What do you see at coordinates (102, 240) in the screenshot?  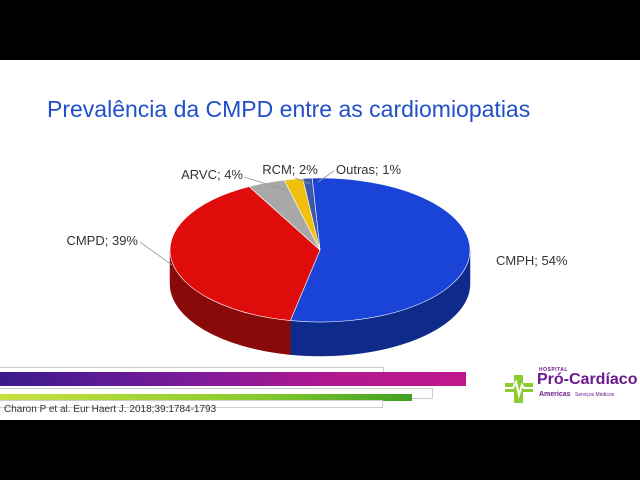 I see `data-label-cmpd: CMPD; 39%` at bounding box center [102, 240].